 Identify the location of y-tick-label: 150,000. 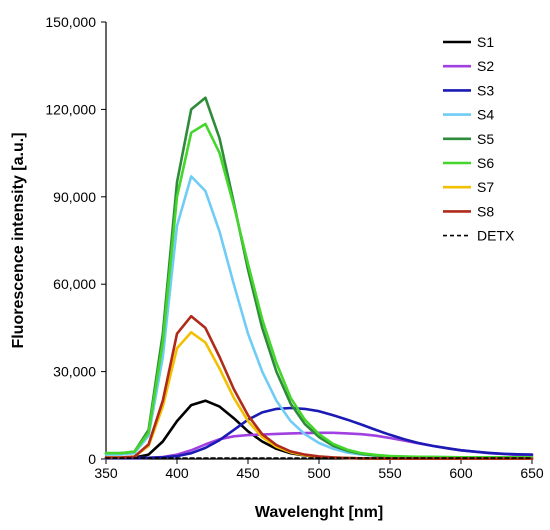
(70, 22).